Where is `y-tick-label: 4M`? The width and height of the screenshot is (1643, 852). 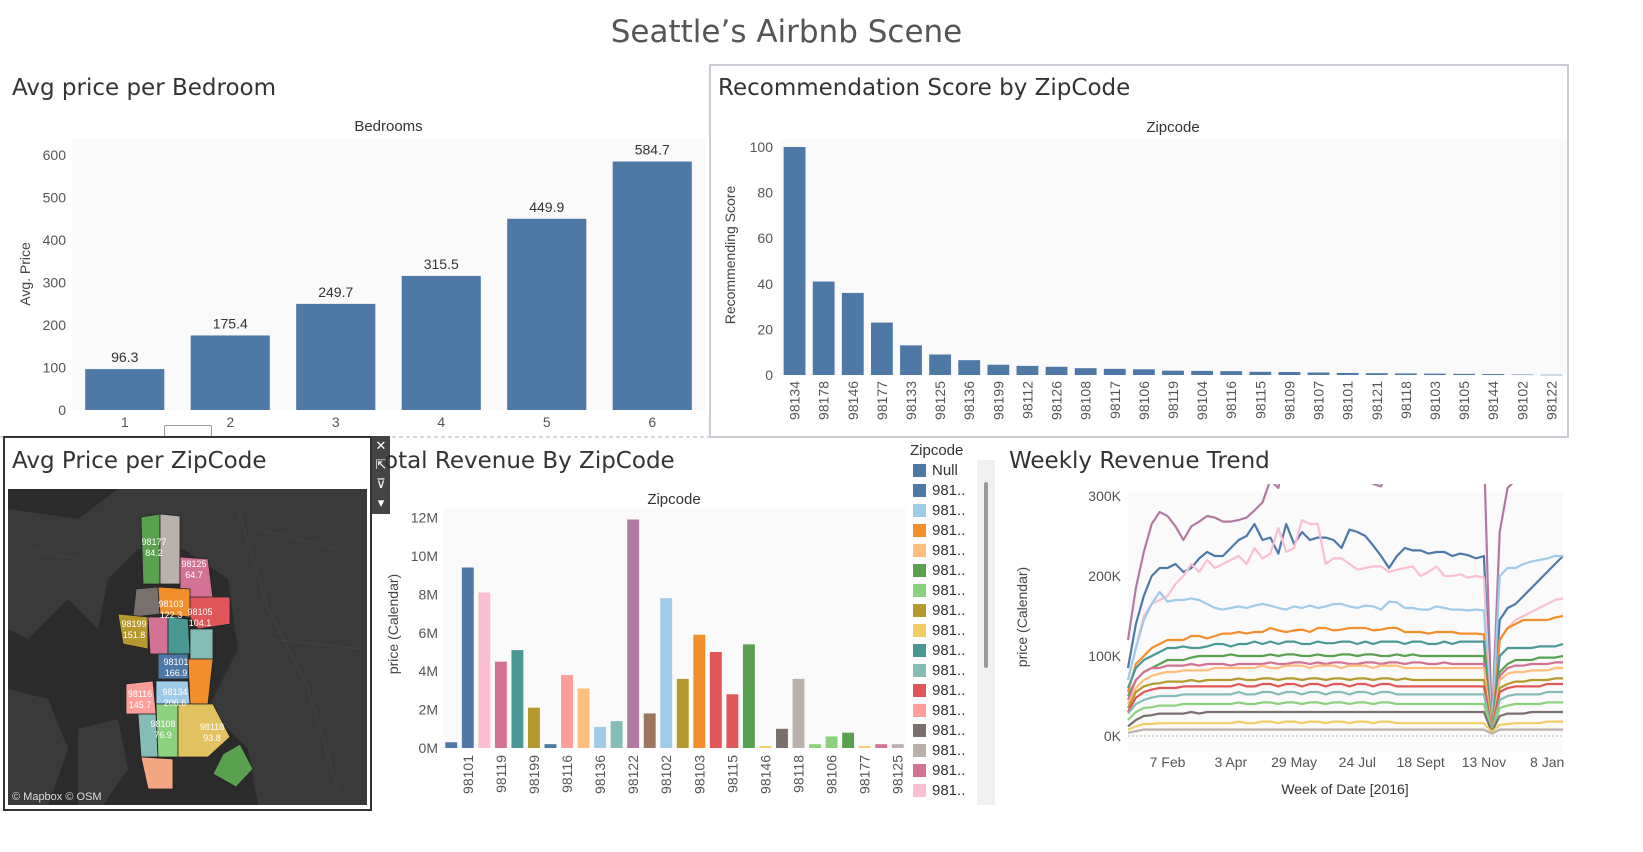
y-tick-label: 4M is located at coordinates (428, 671).